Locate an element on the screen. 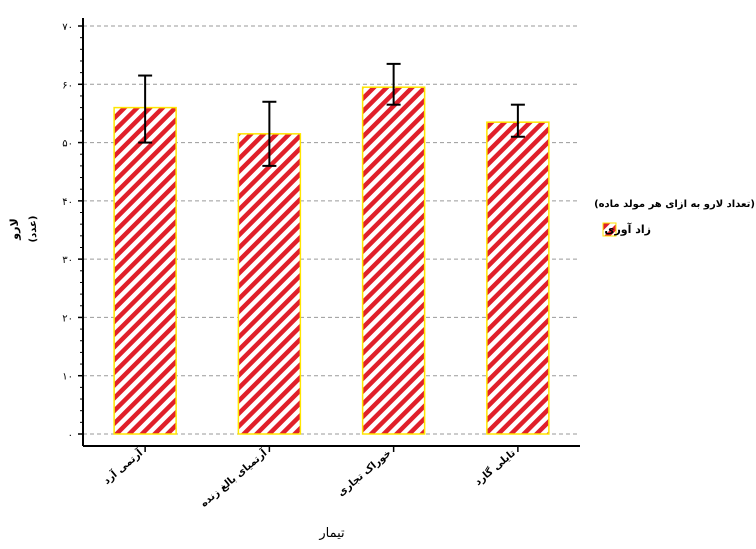  legend-title: (تعداد لارو به ازای هر مولد ماده) is located at coordinates (674, 204).